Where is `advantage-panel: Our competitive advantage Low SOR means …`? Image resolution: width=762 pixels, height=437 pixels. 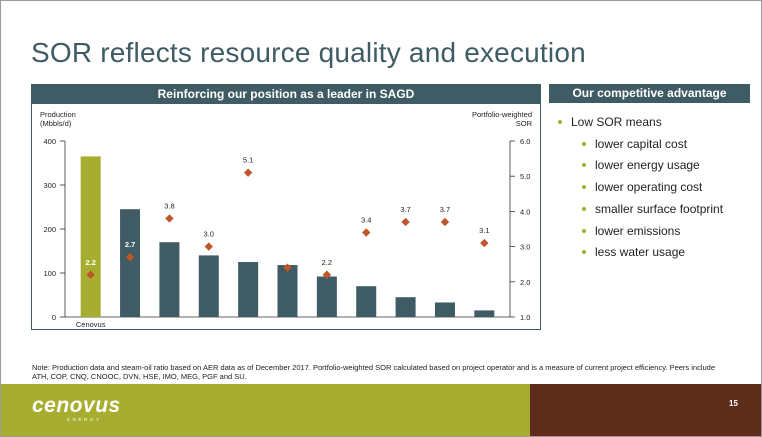
advantage-panel: Our competitive advantage Low SOR means … is located at coordinates (649, 171).